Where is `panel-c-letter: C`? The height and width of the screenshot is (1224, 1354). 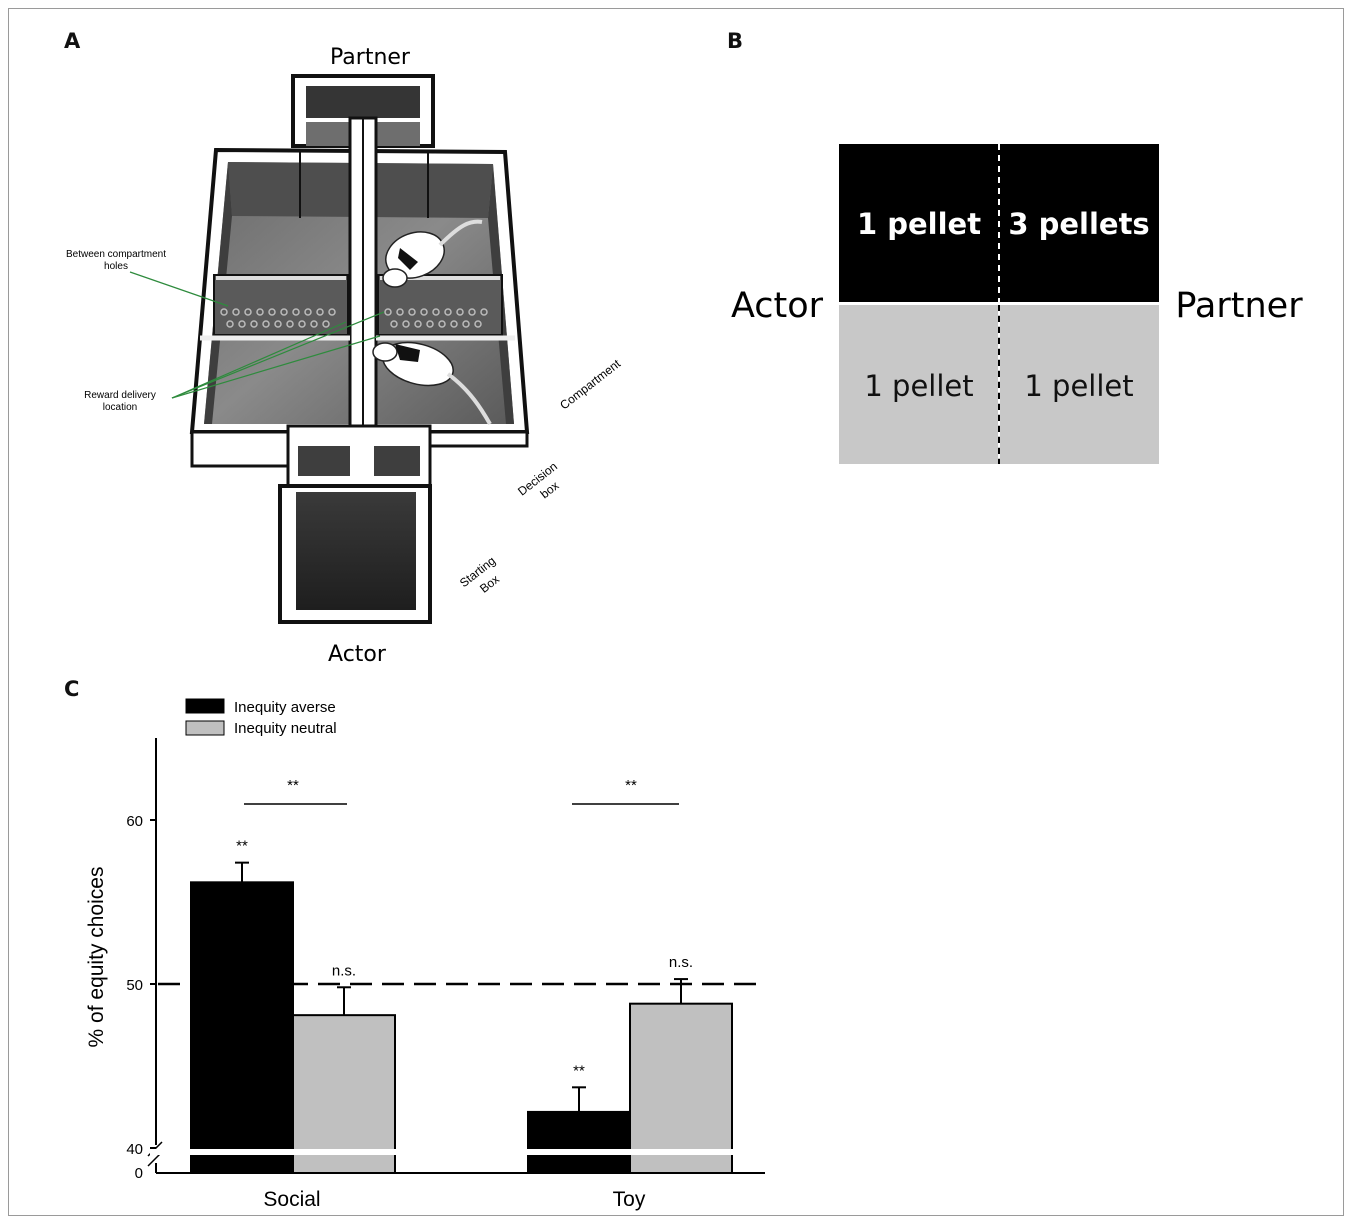 panel-c-letter: C is located at coordinates (72, 689).